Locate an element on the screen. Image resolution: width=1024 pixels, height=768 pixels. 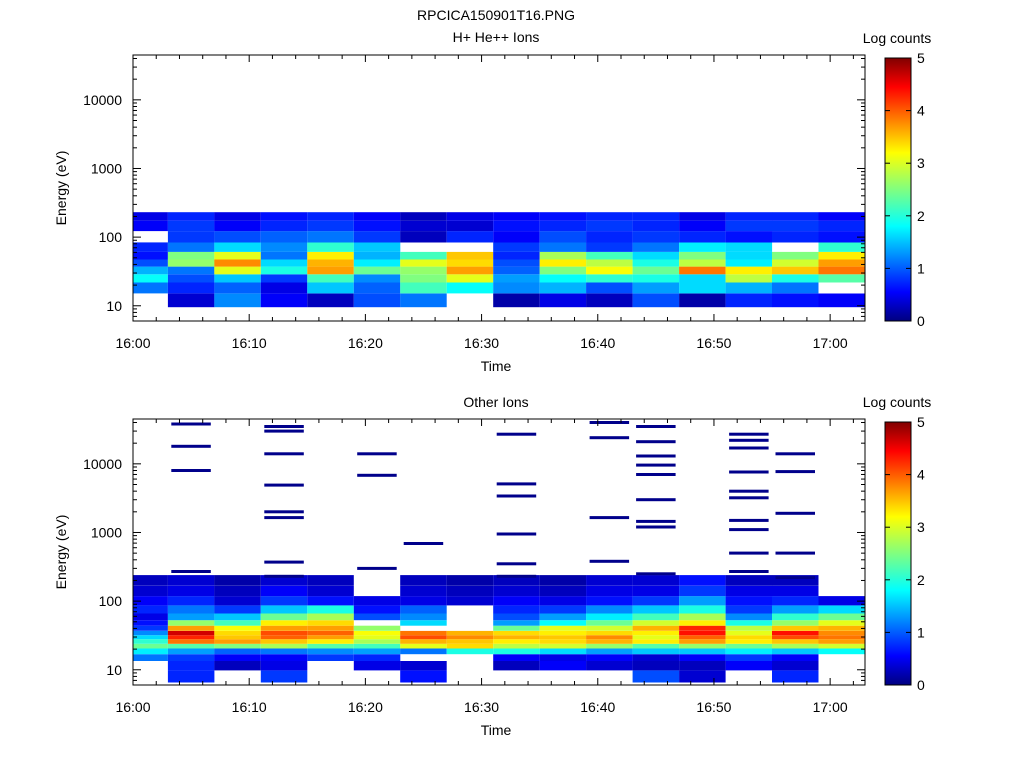
colorbar-tick-label: 3 is located at coordinates (921, 163).